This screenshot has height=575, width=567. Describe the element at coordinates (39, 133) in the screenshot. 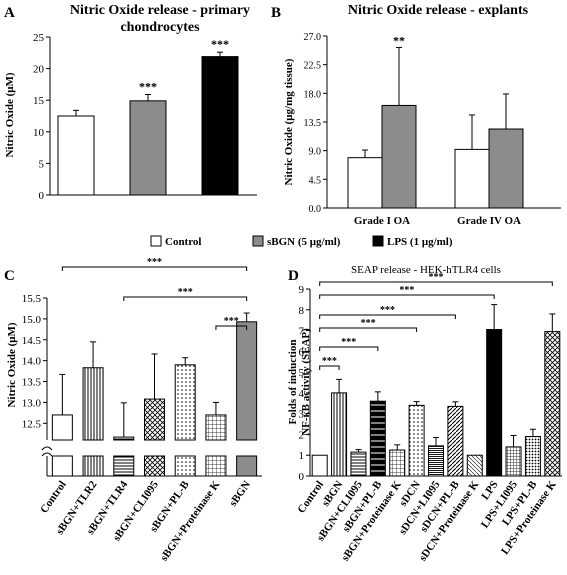

I see `y-tick-label: 10` at that location.